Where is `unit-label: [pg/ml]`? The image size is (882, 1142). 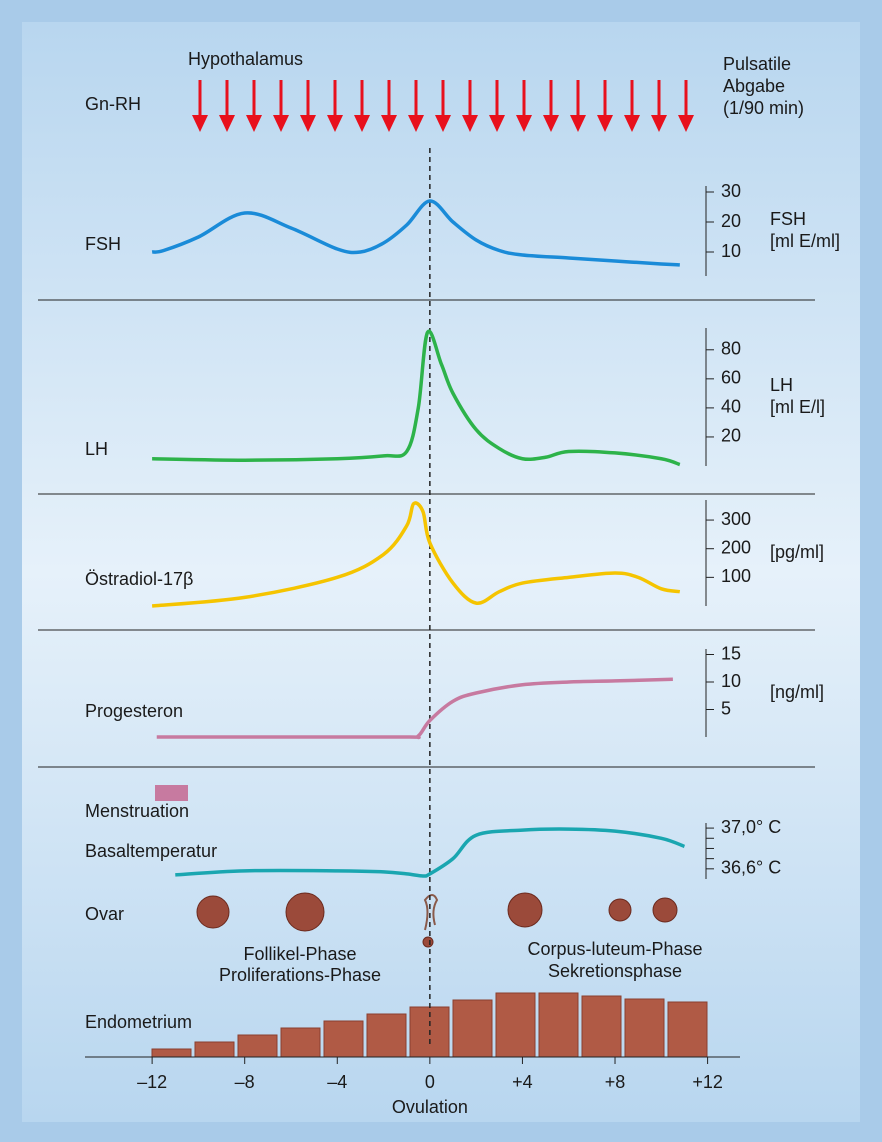
unit-label: [pg/ml] is located at coordinates (797, 552).